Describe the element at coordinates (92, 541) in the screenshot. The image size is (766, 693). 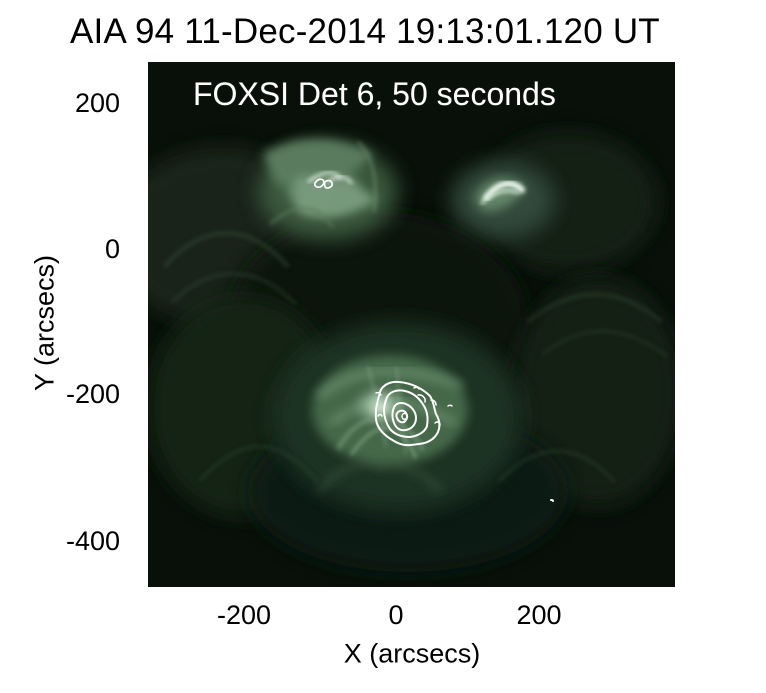
I see `y-tick-minus-400: -400` at that location.